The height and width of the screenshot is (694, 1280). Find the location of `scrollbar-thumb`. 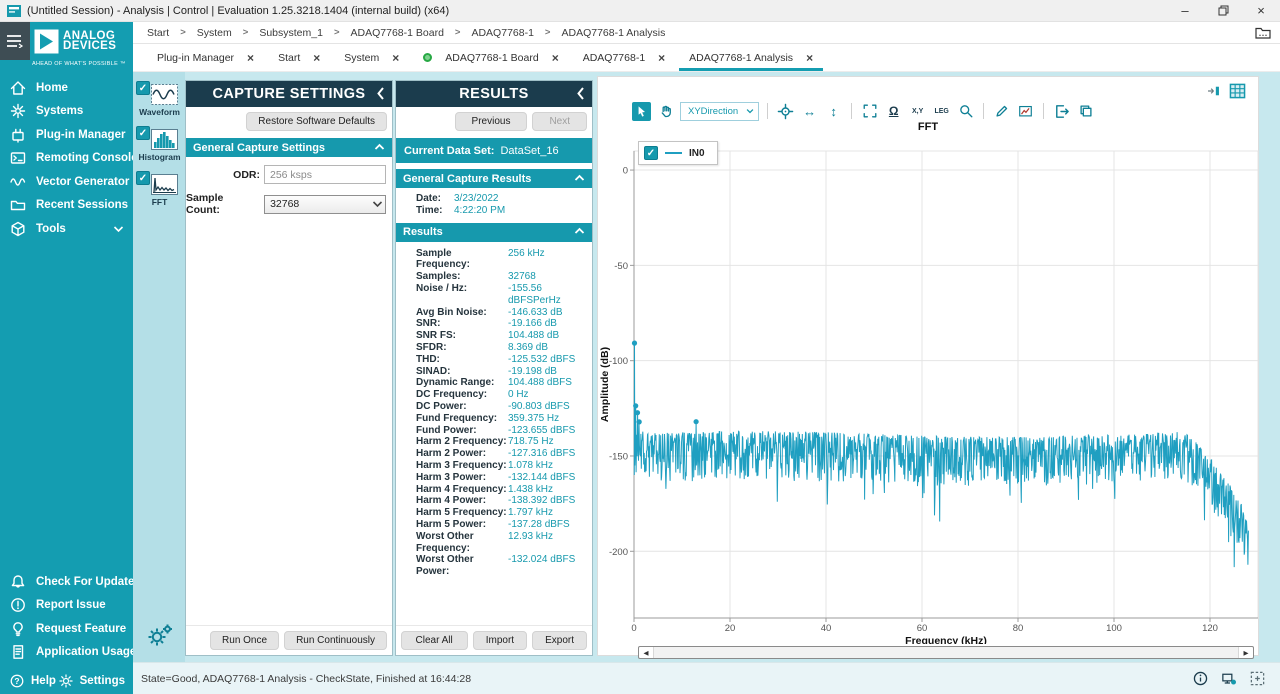

scrollbar-thumb is located at coordinates (946, 652).